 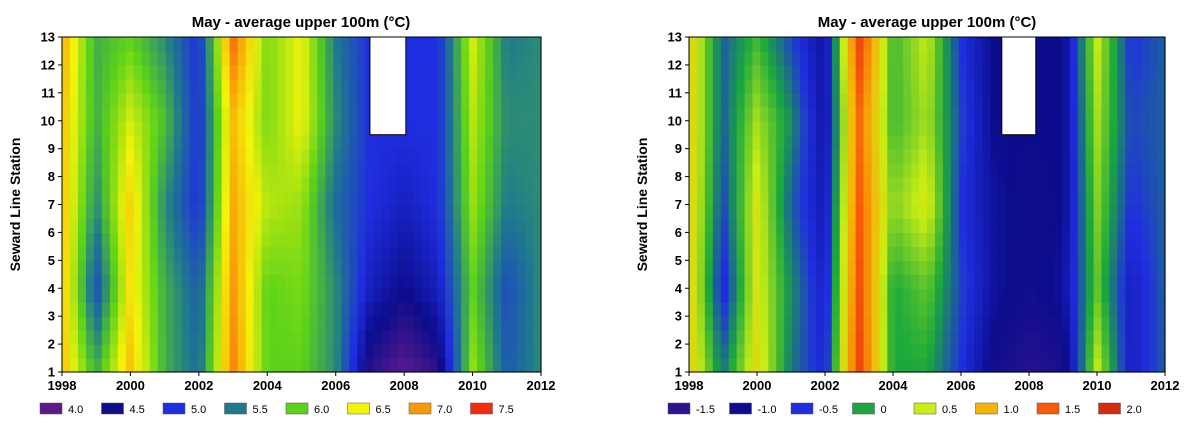 What do you see at coordinates (383, 410) in the screenshot?
I see `legend-label: 6.5` at bounding box center [383, 410].